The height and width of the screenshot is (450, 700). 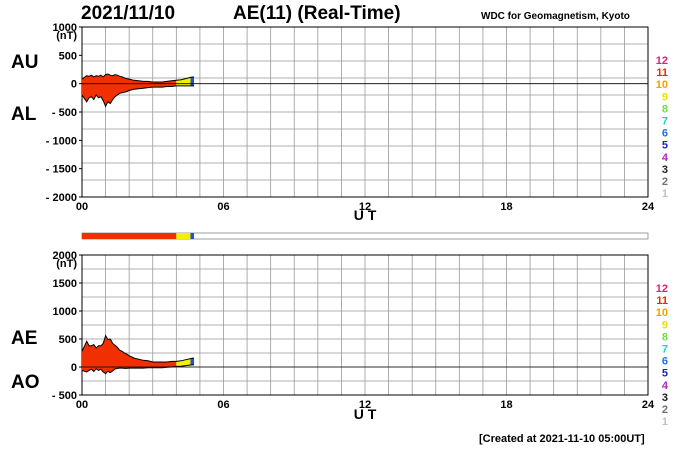 What do you see at coordinates (24, 114) in the screenshot?
I see `panel1-label-al: AL` at bounding box center [24, 114].